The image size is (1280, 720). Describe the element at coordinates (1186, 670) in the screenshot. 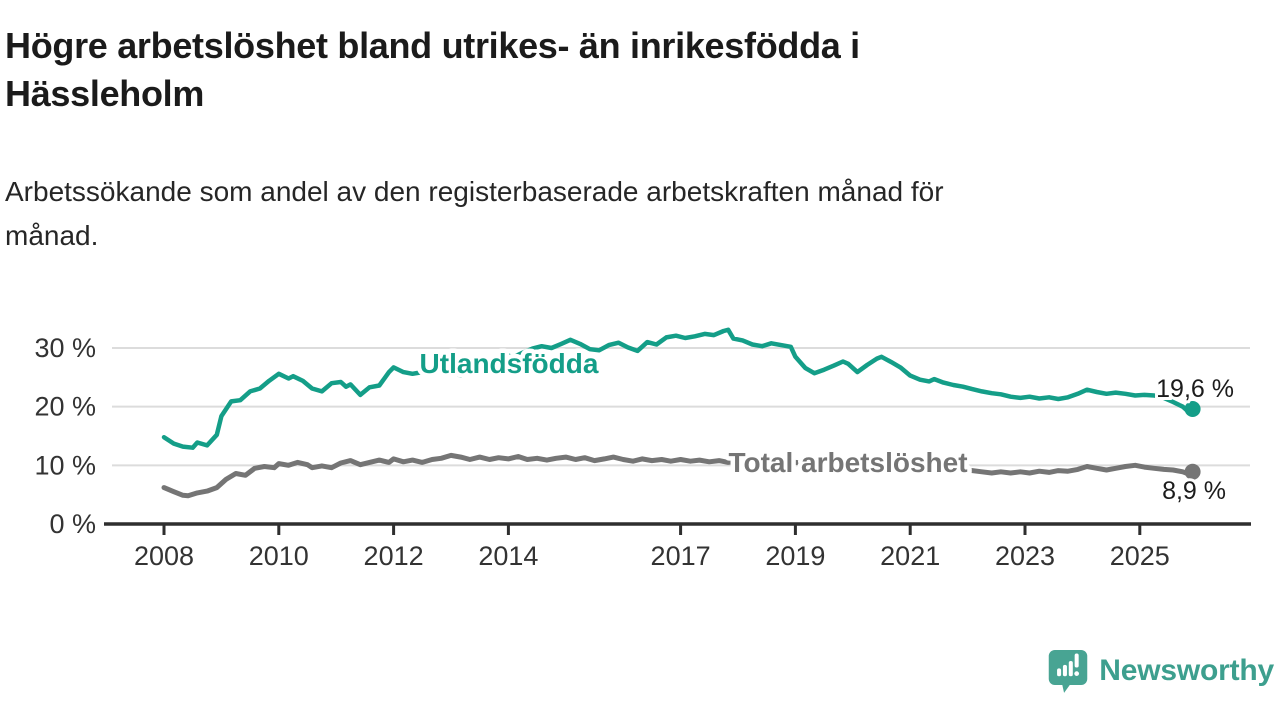

I see `brand-name: Newsworthy` at that location.